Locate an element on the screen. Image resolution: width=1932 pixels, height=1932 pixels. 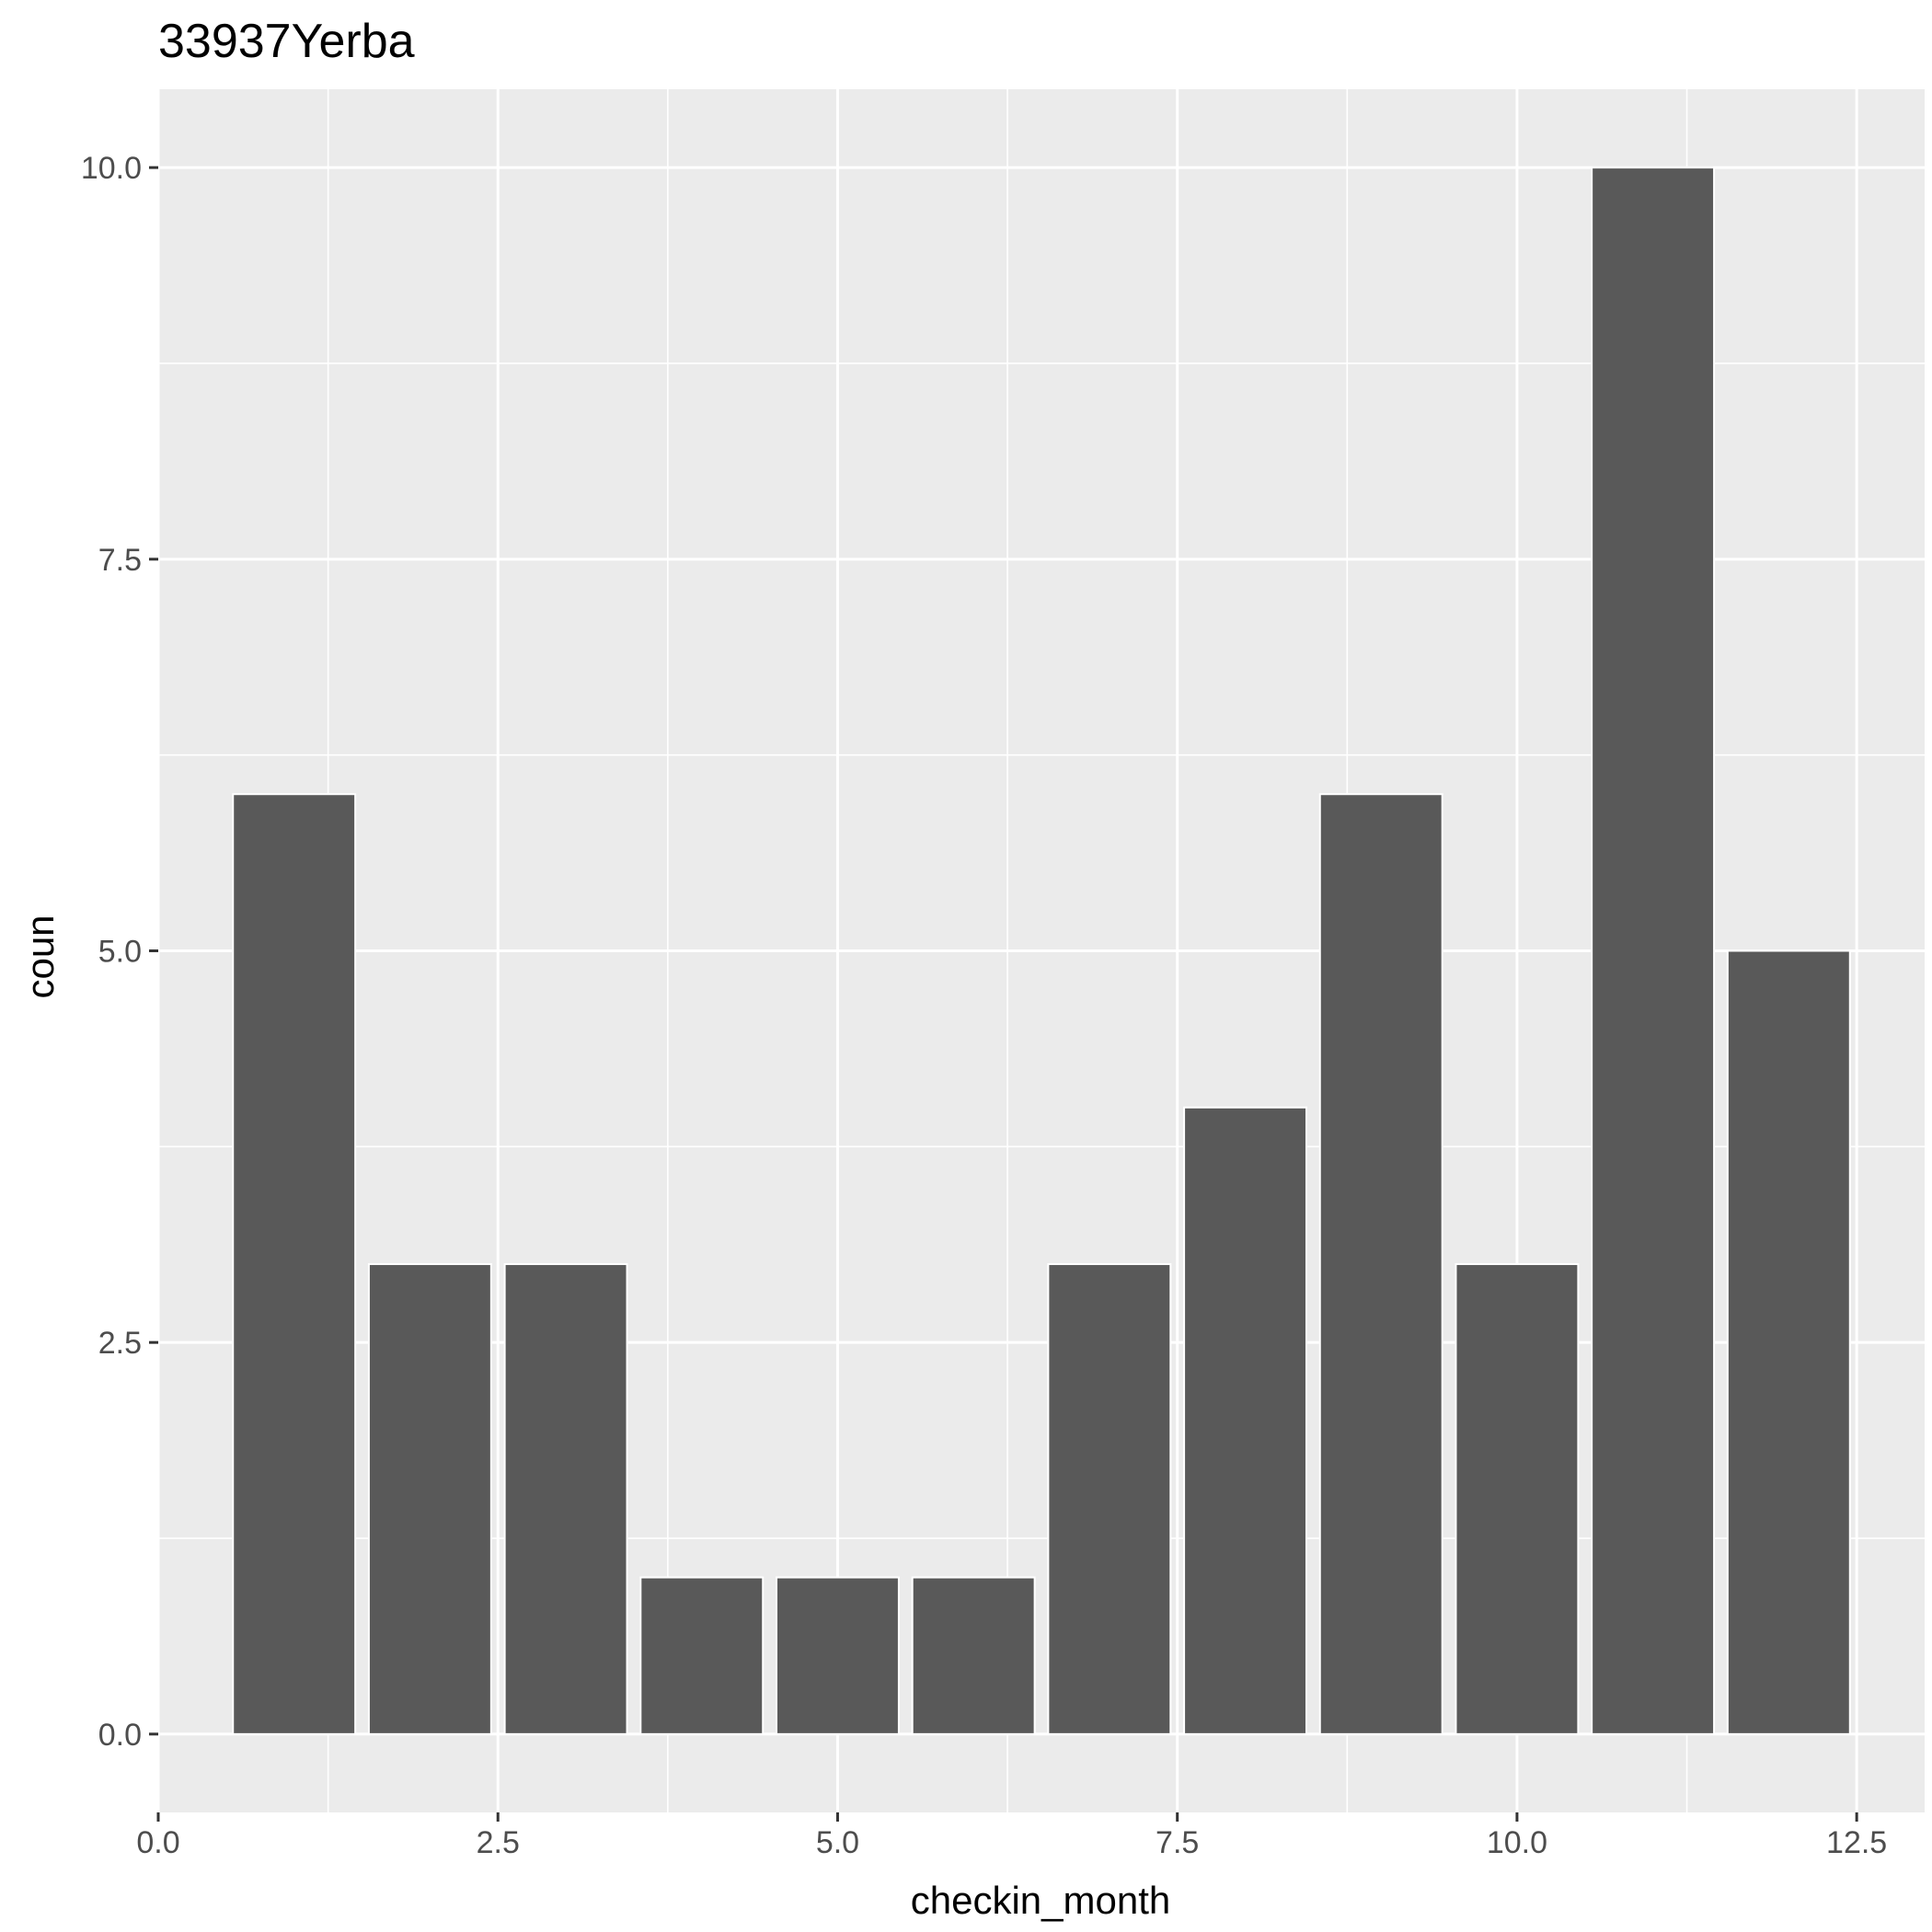
x-tick-label: 10.0 is located at coordinates (1517, 1842).